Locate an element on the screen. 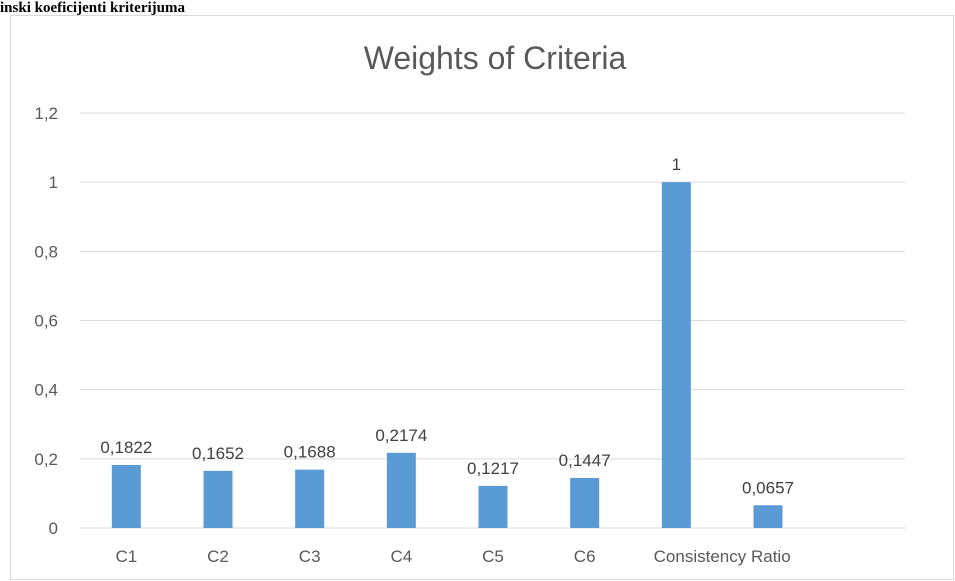 The width and height of the screenshot is (955, 581). x-tick-label: Consistency Ratio is located at coordinates (722, 556).